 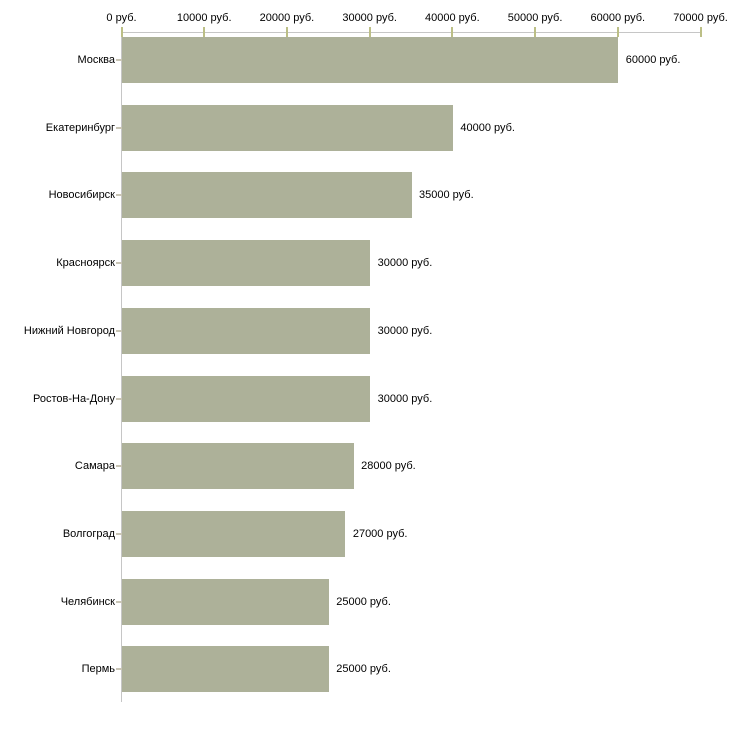 What do you see at coordinates (94, 466) in the screenshot?
I see `category-label: Самара` at bounding box center [94, 466].